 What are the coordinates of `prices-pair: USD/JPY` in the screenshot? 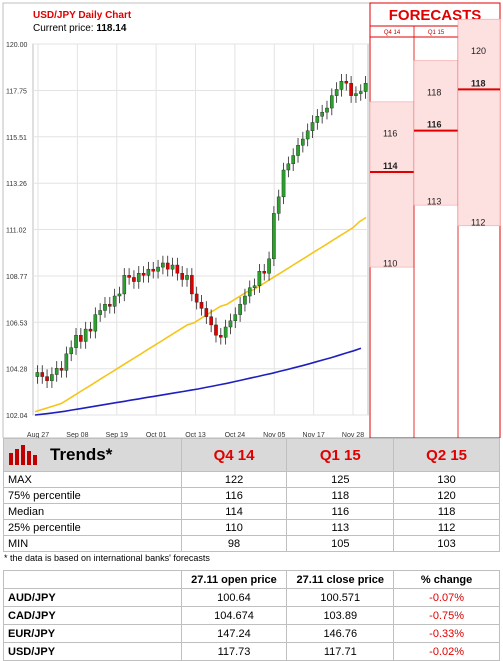 It's located at (92, 651).